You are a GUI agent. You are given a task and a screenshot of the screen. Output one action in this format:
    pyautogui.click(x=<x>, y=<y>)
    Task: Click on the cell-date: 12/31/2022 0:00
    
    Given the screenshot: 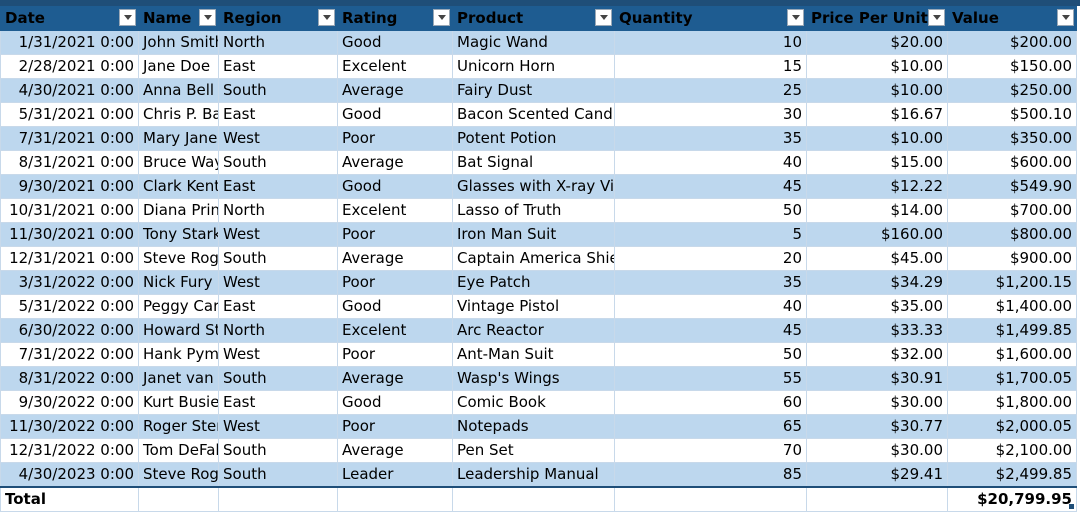 What is the action you would take?
    pyautogui.click(x=69, y=450)
    